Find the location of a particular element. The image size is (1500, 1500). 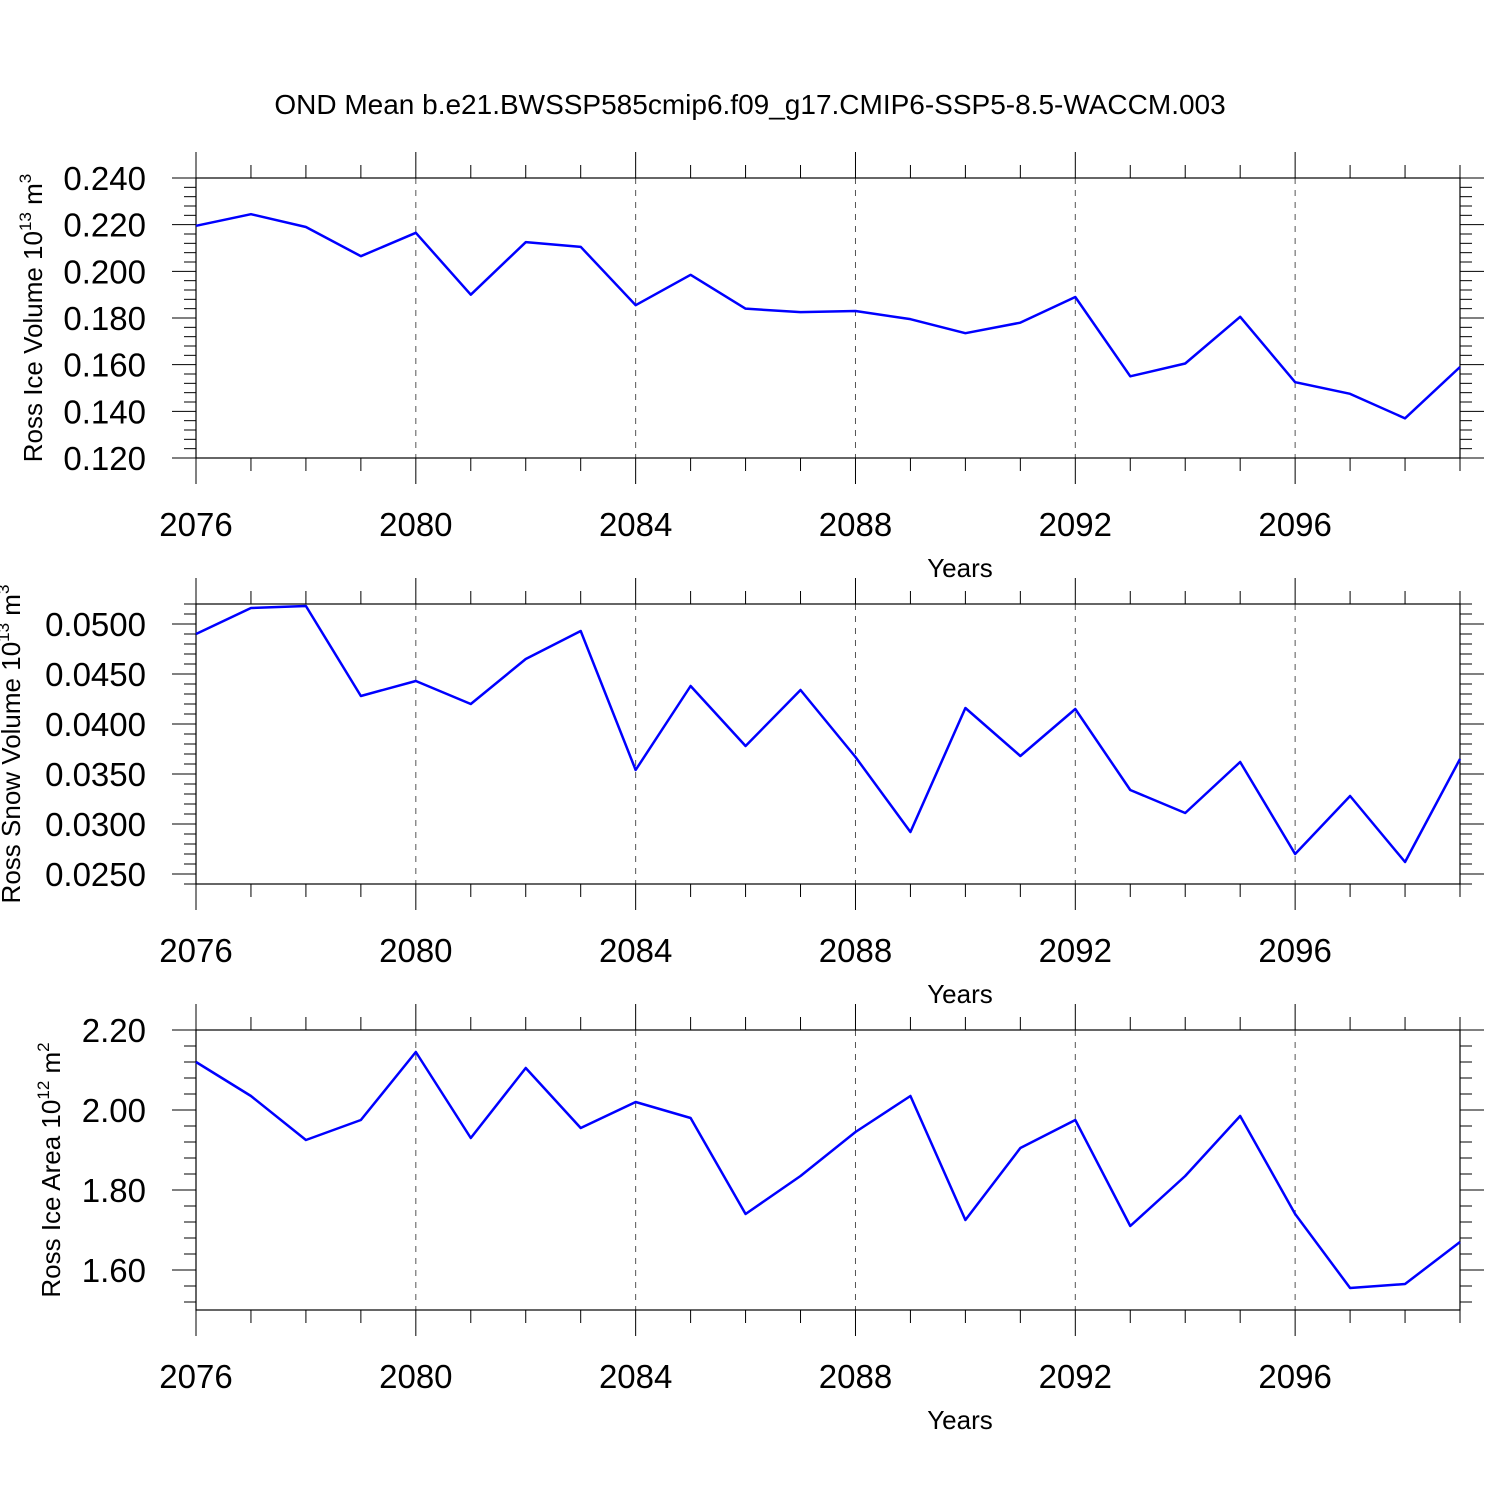

y-tick-label: 1.60 is located at coordinates (114, 1270).